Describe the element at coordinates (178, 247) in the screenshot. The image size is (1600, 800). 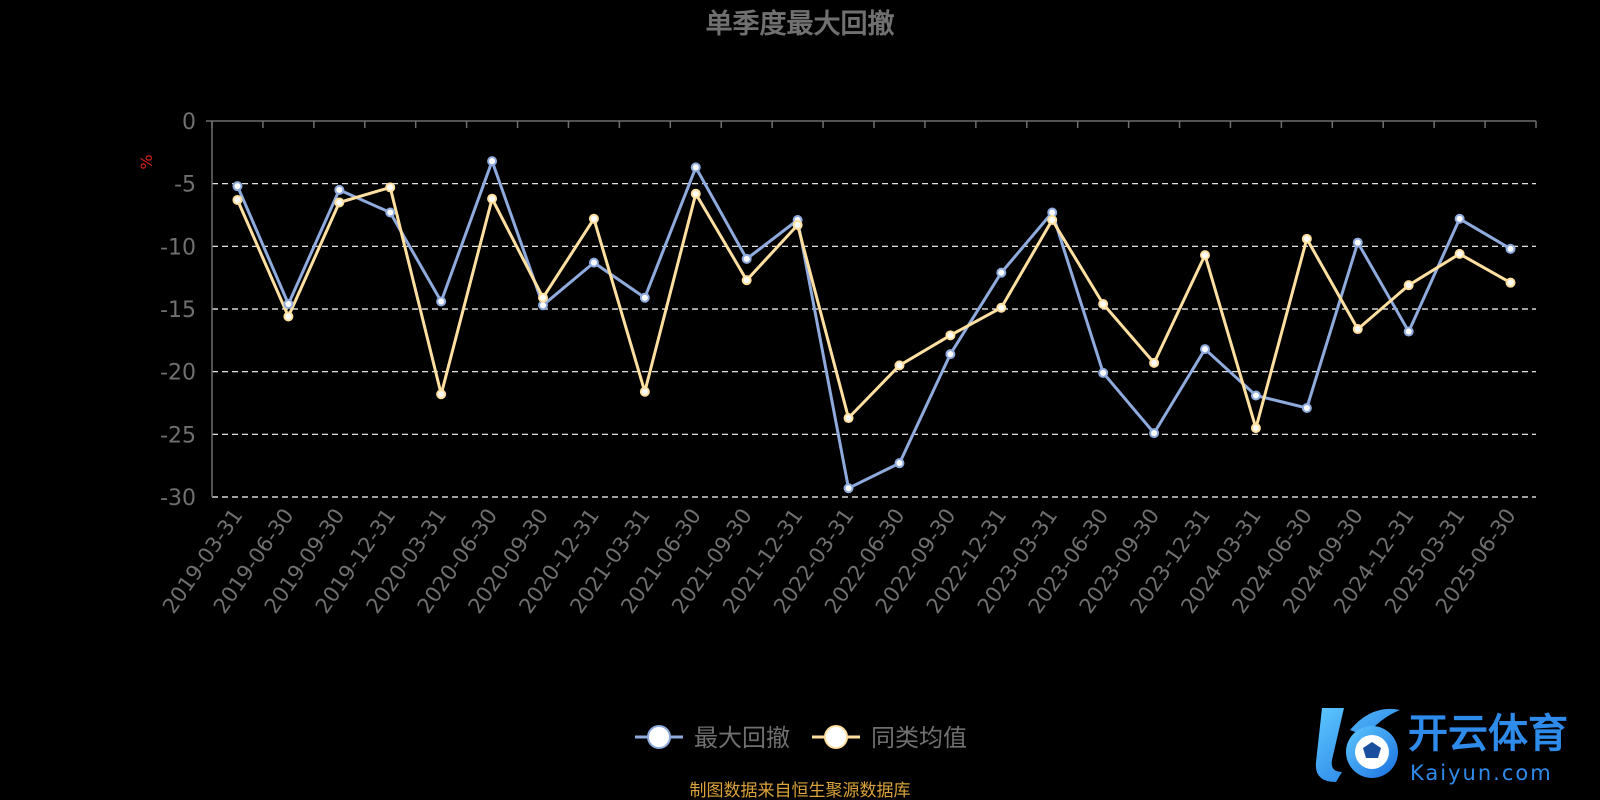
I see `y-tick-label: -10` at that location.